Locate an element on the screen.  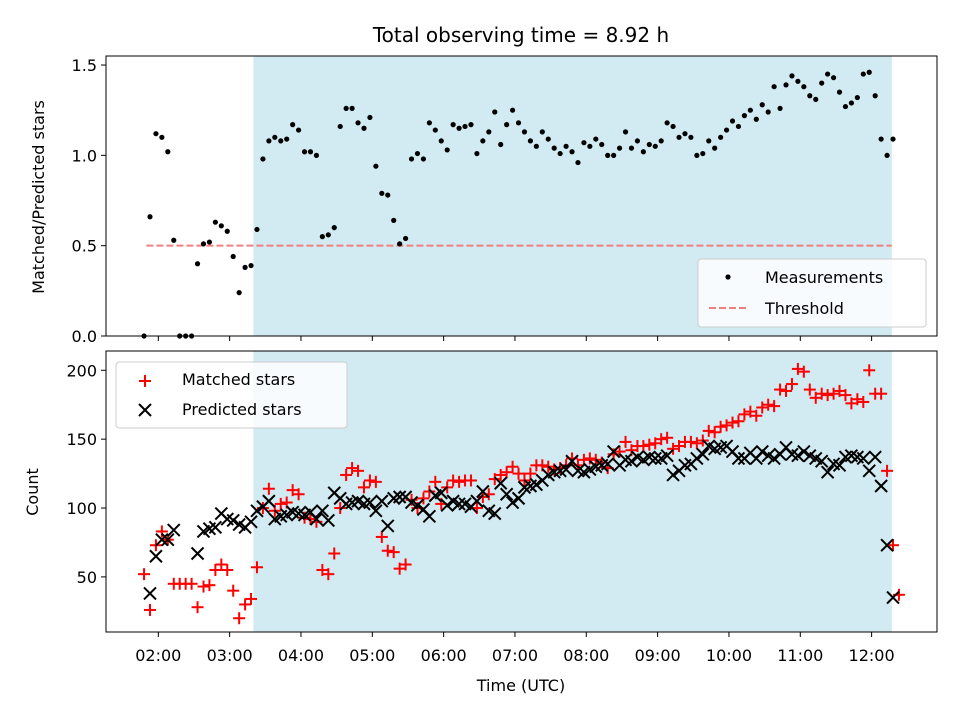
top-legend: Measurements Threshold is located at coordinates (812, 293).